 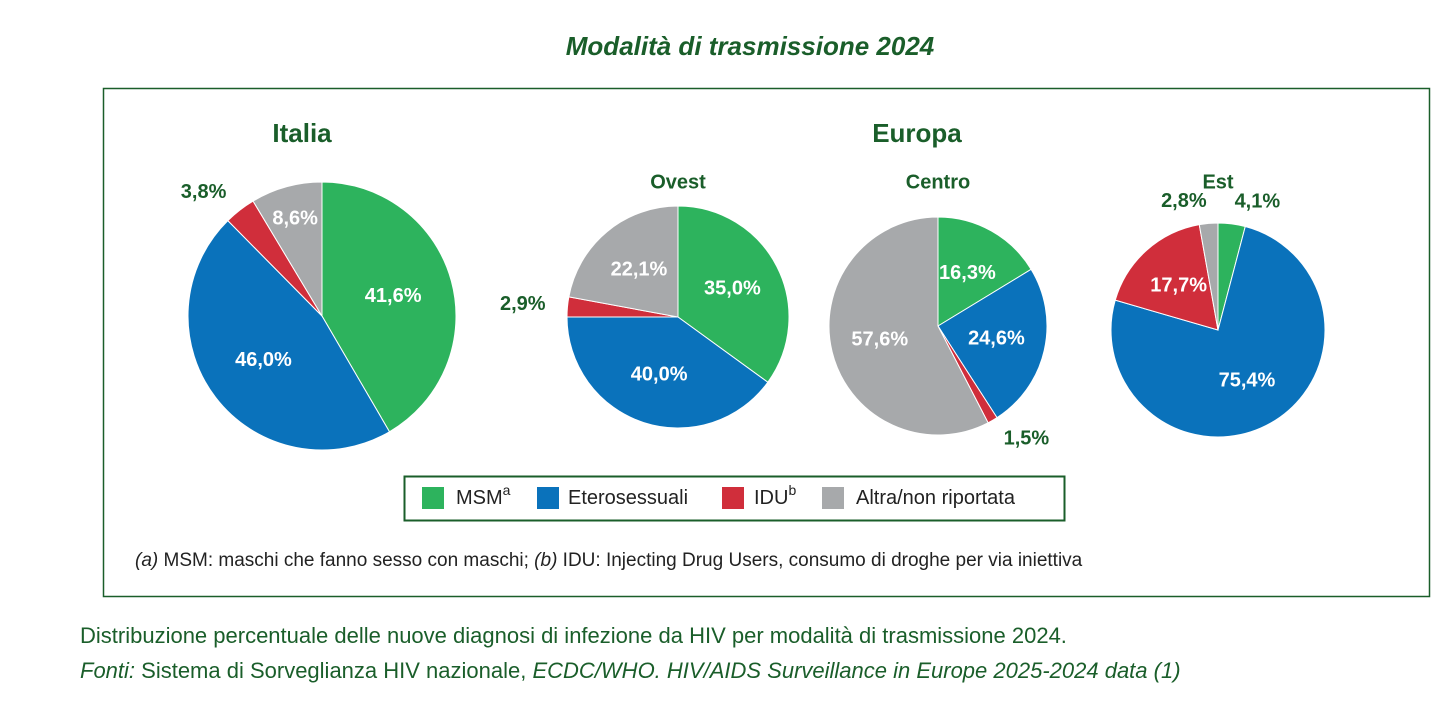 I want to click on legend-label: Altra/non riportata, so click(x=936, y=498).